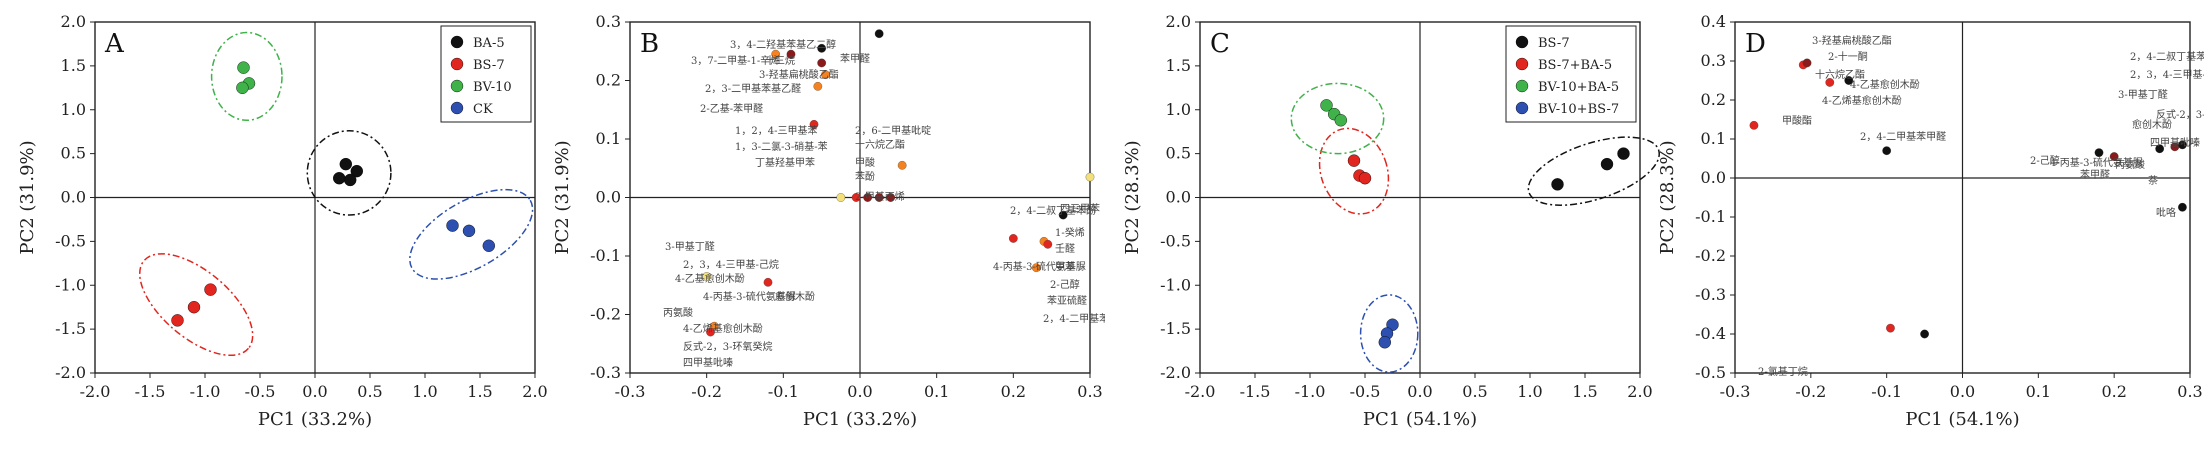 The height and width of the screenshot is (450, 2204). I want to click on x-tick-label: -0.2, so click(1810, 391).